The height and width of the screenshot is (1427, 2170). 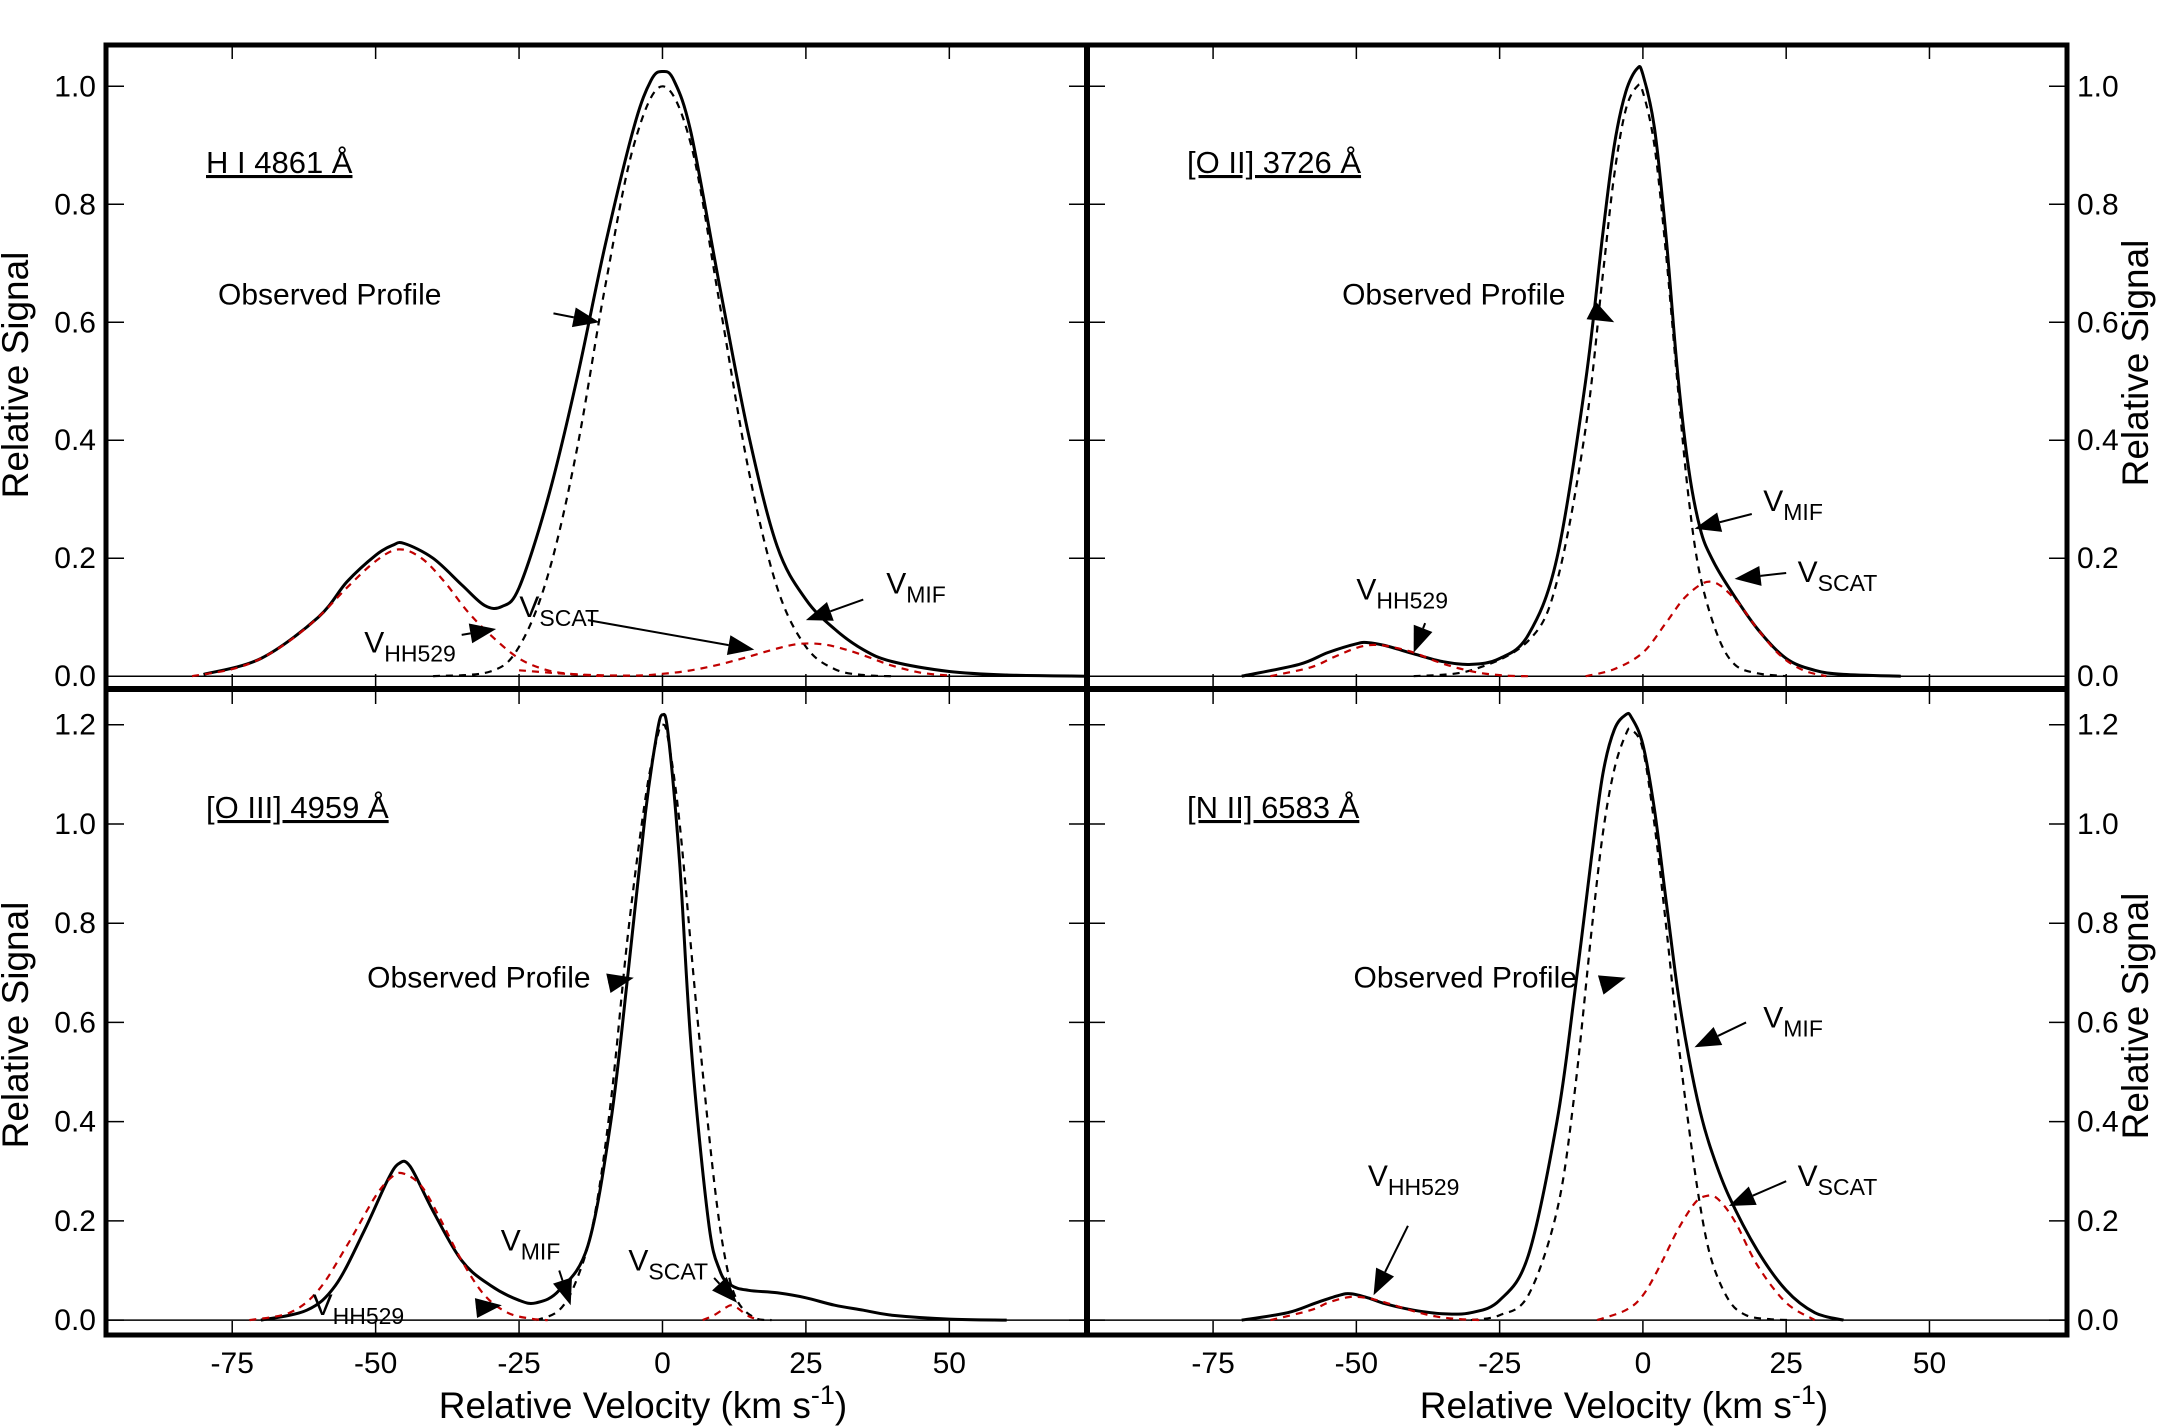 I want to click on xlabel-left: Relative Velocity (km s-1), so click(x=643, y=1403).